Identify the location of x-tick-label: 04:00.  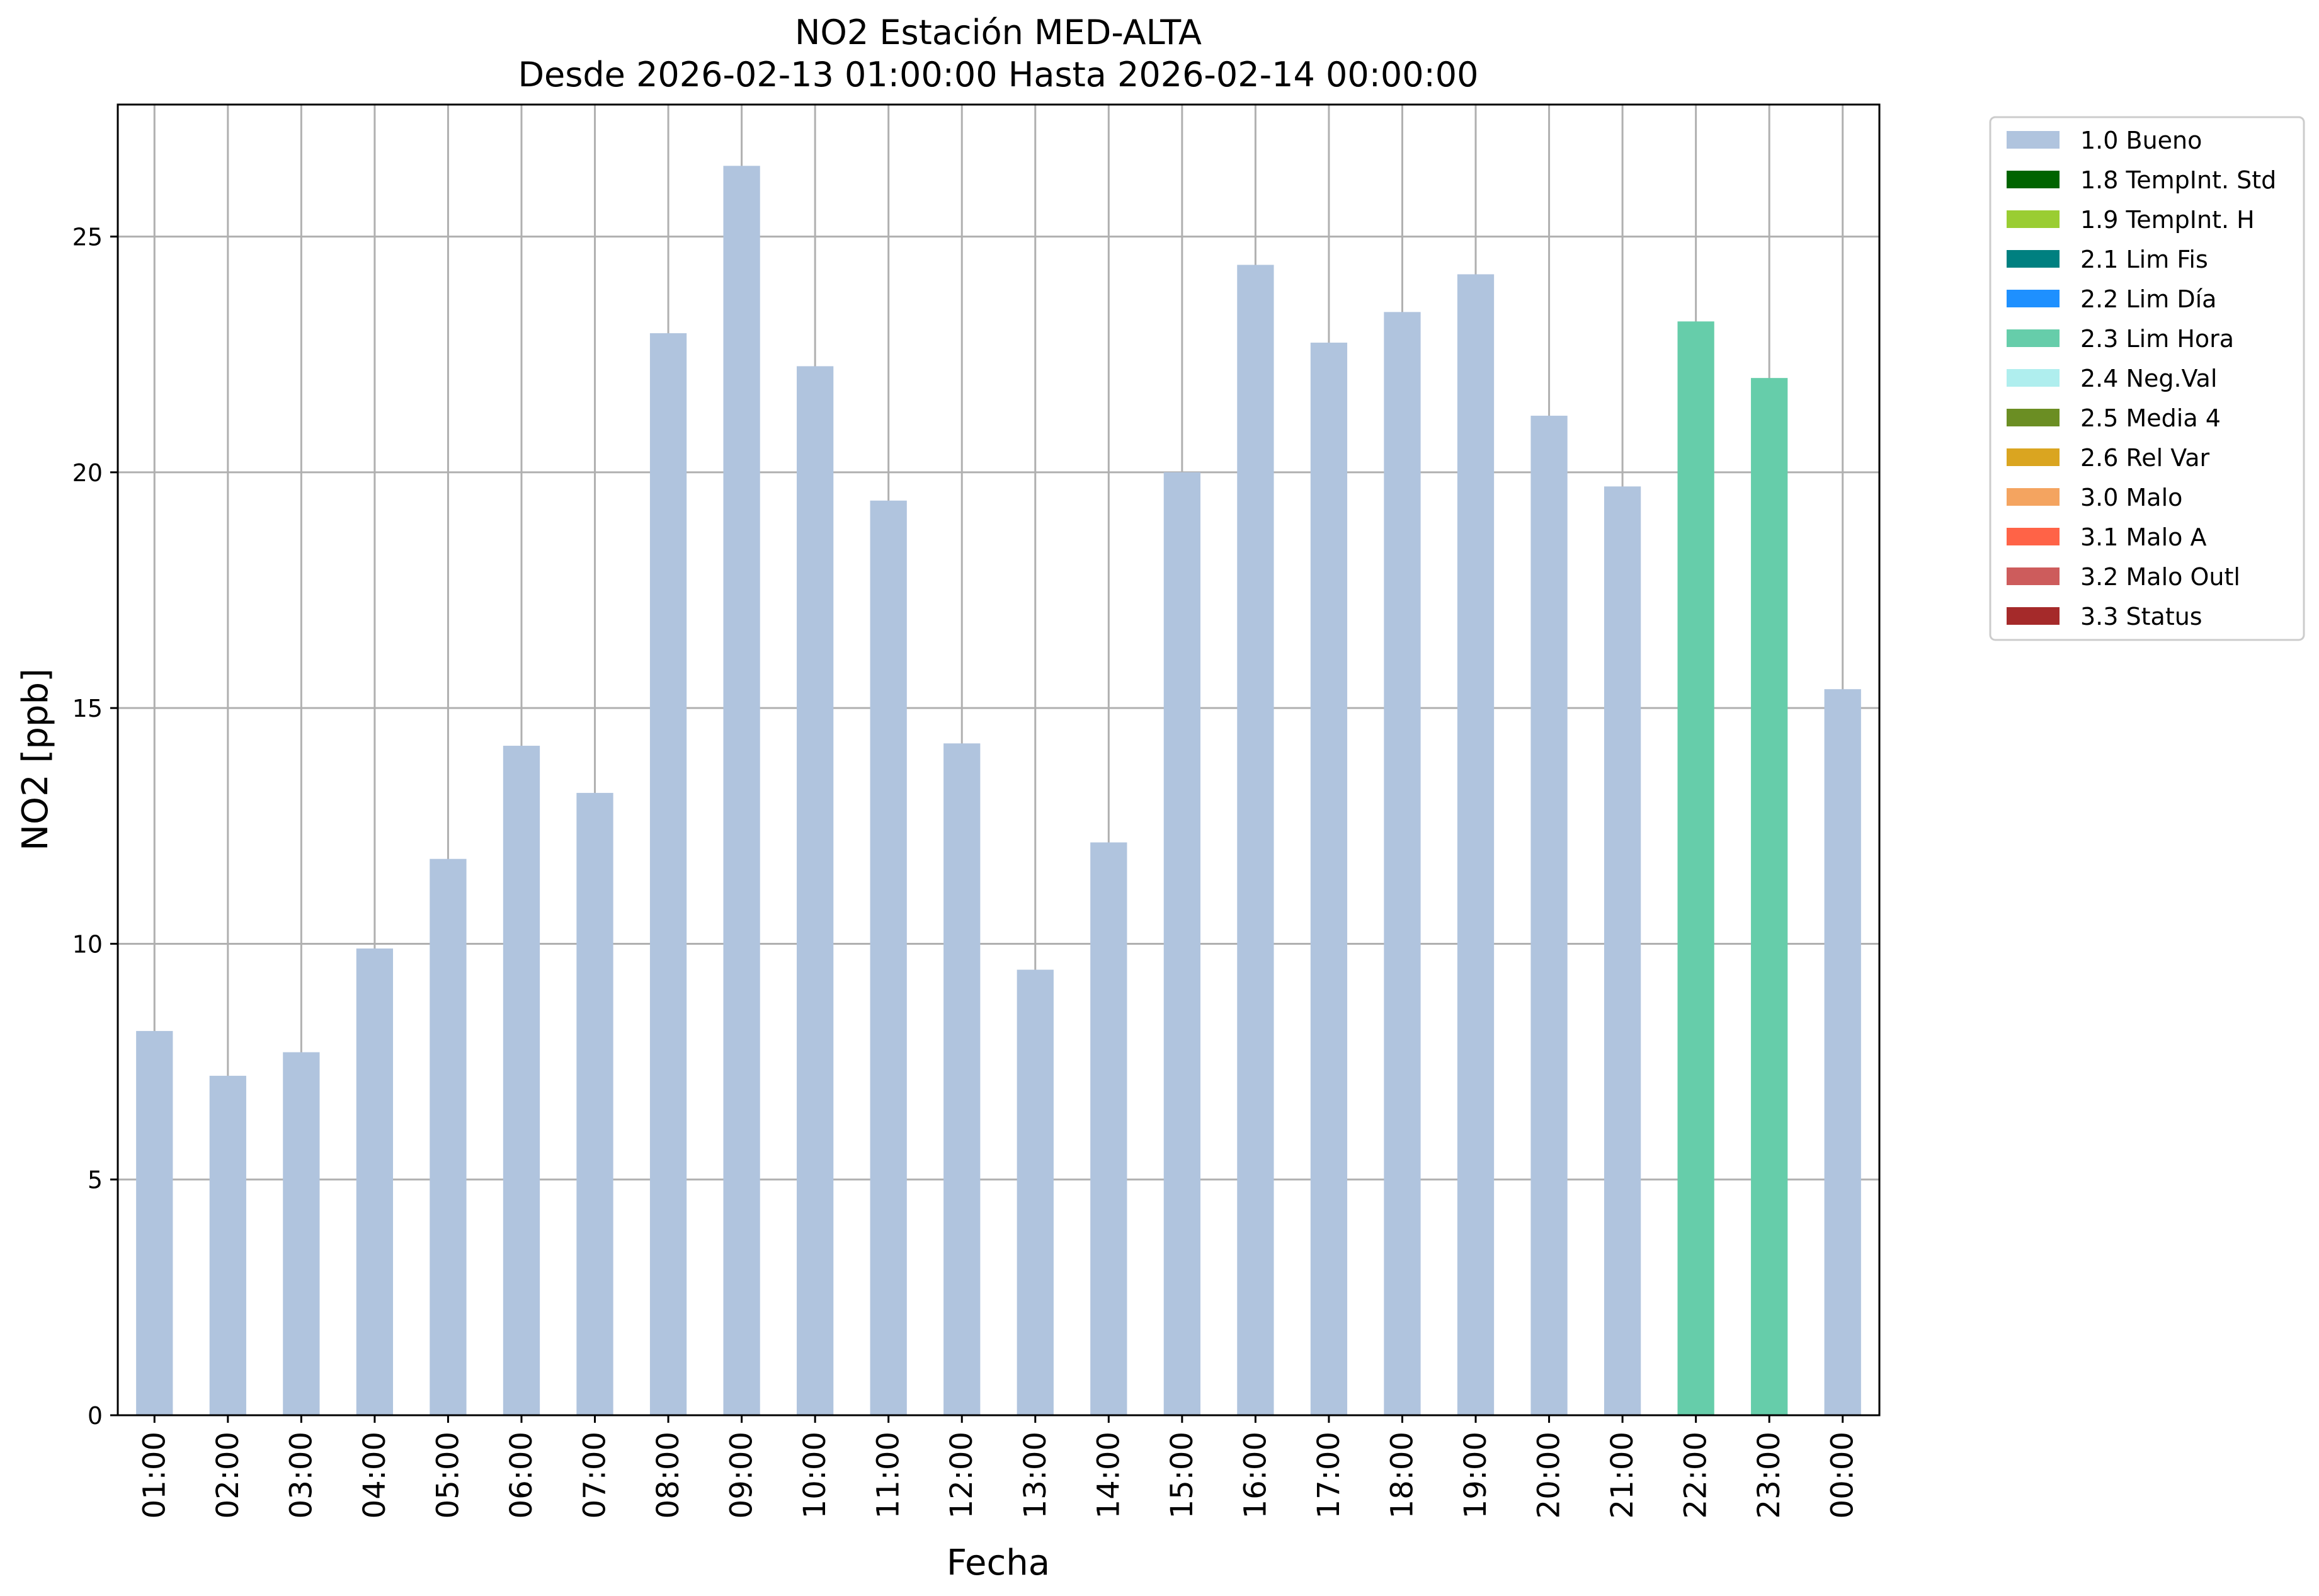
(374, 1475).